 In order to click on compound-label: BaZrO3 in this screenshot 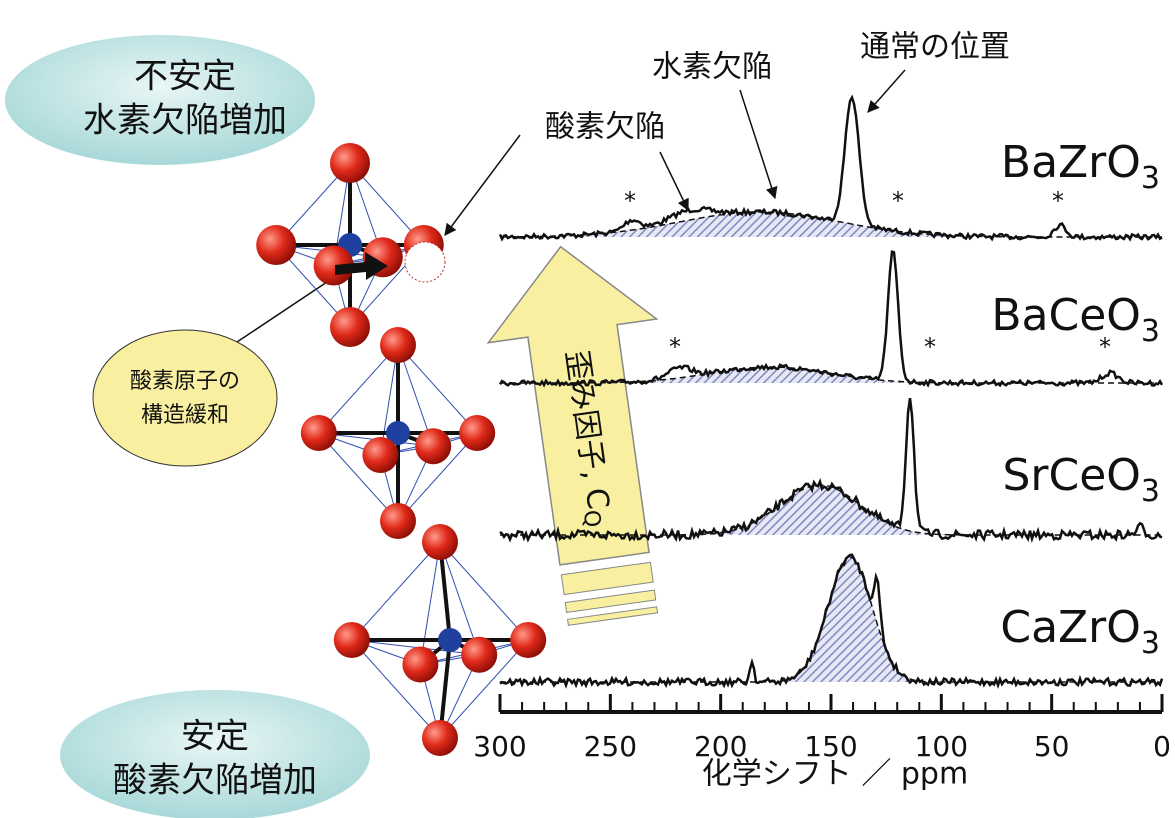, I will do `click(1080, 166)`.